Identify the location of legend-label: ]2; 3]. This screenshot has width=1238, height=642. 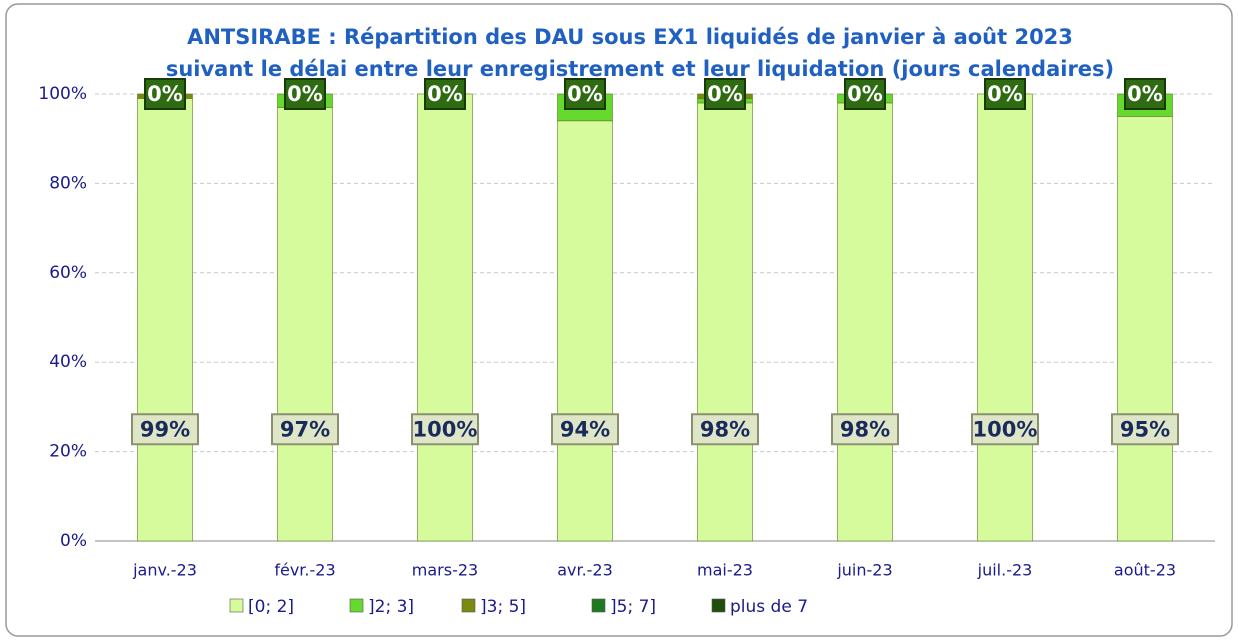
(391, 607).